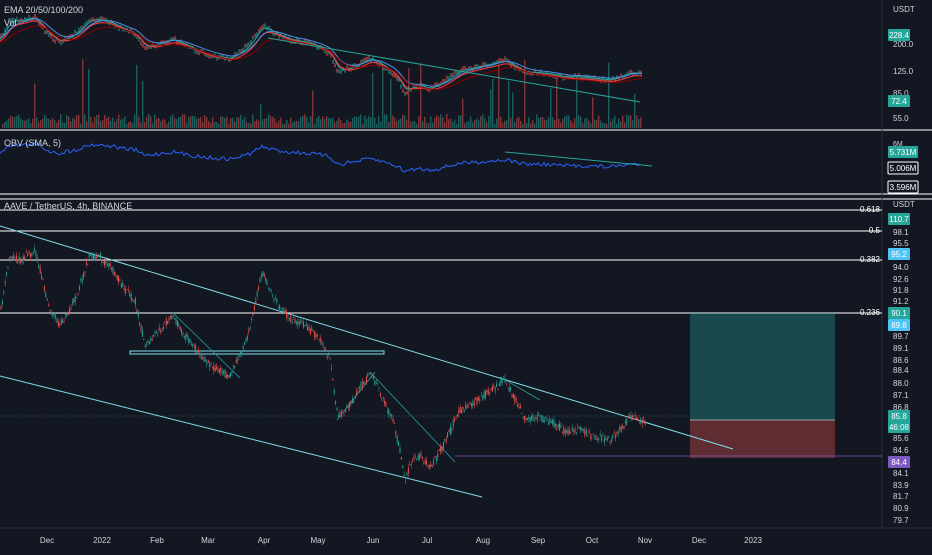  I want to click on volume-legend: Vol, so click(10, 23).